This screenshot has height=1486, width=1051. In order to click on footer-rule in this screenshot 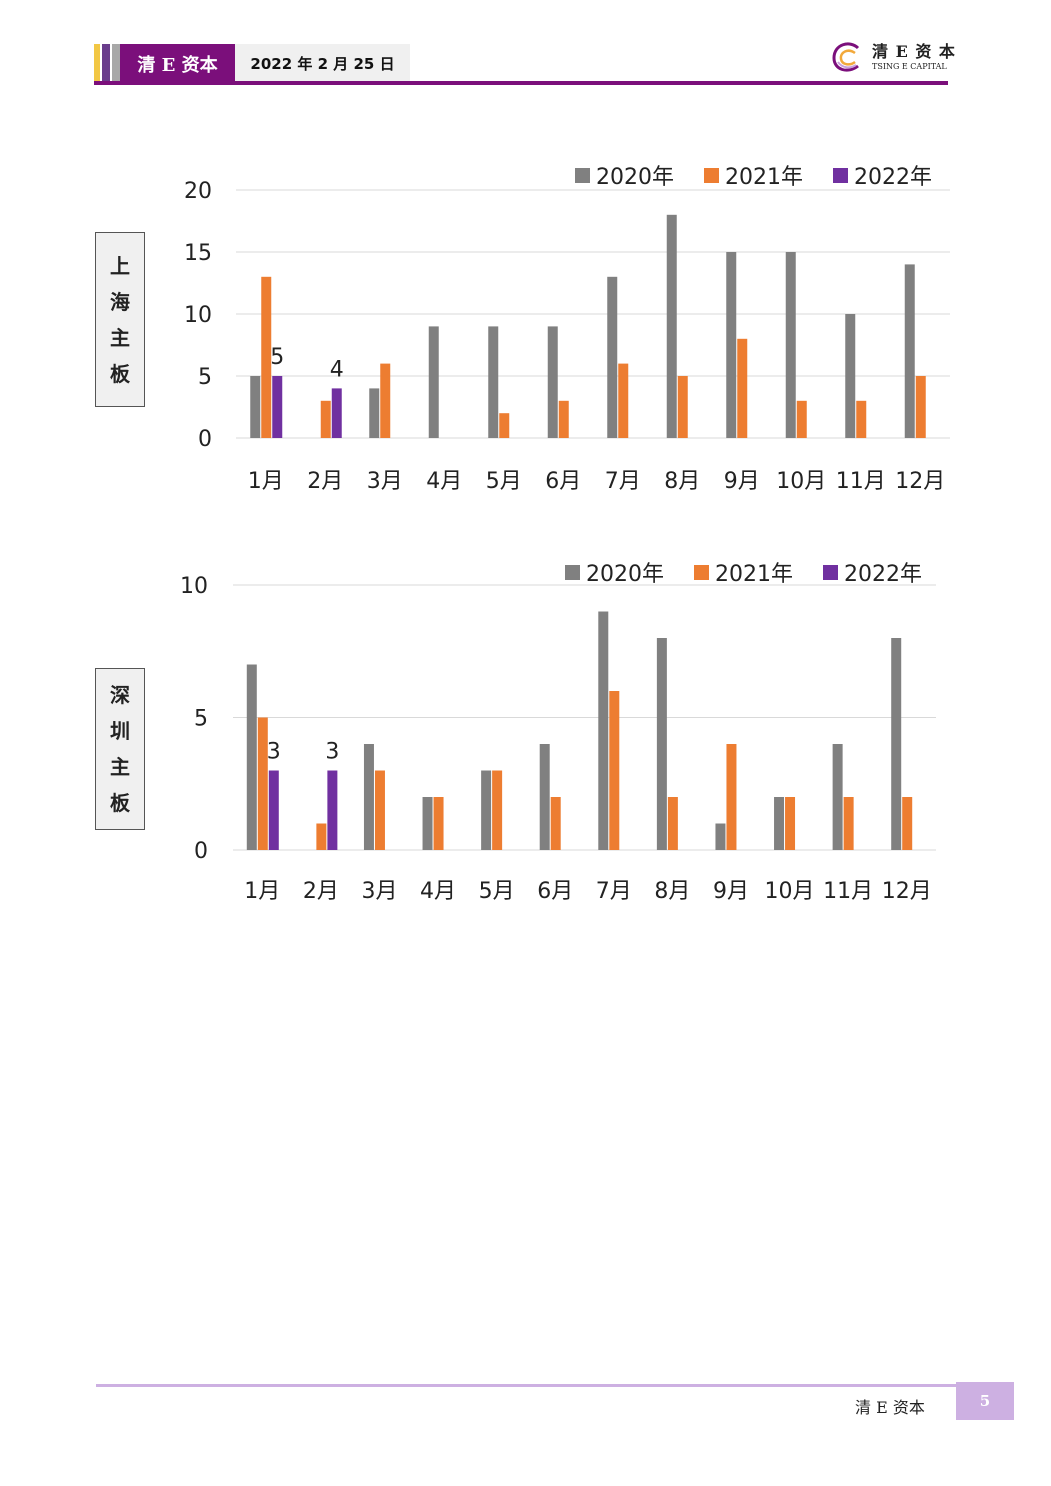, I will do `click(526, 1385)`.